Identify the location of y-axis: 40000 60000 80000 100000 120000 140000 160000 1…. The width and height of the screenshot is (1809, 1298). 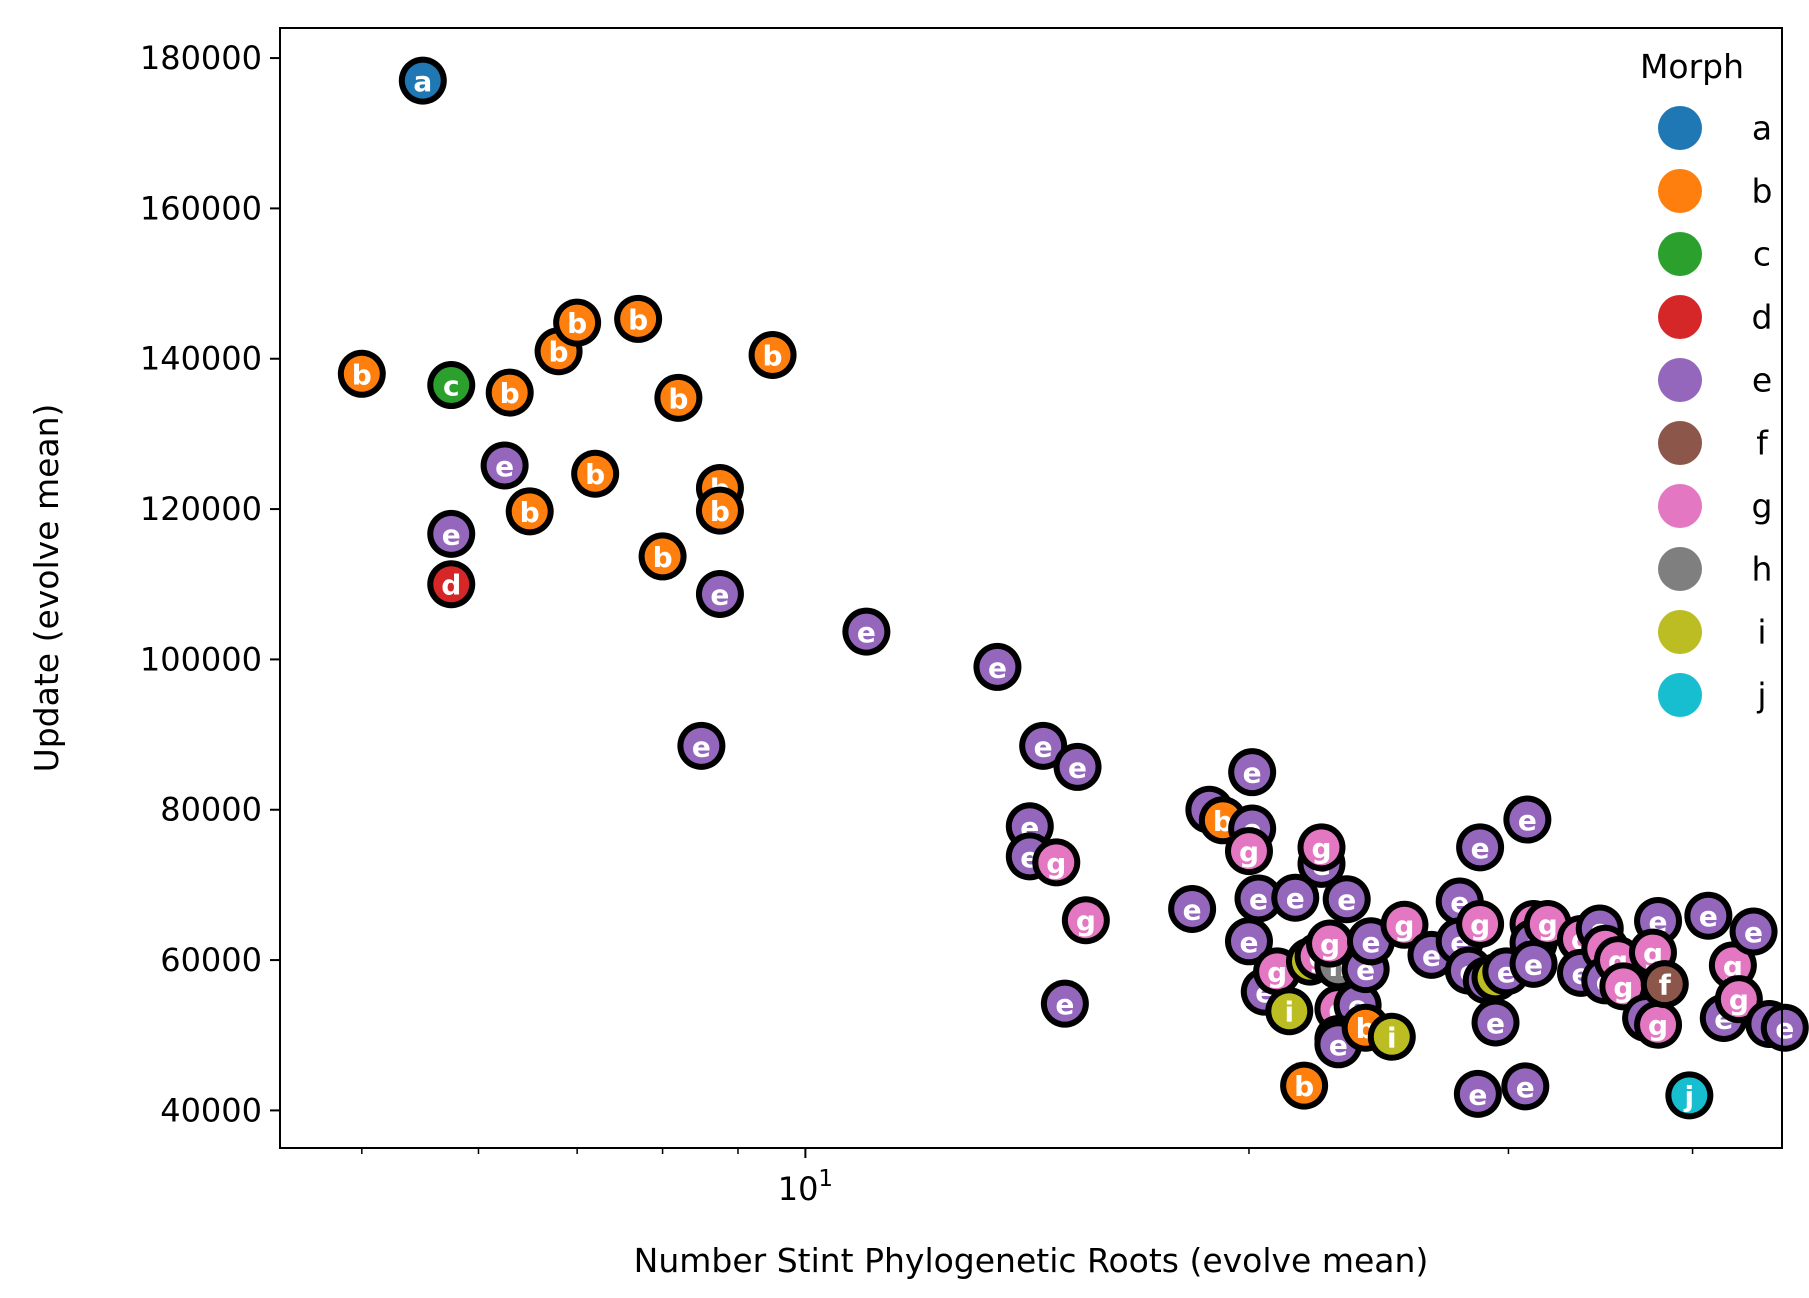
(210, 584).